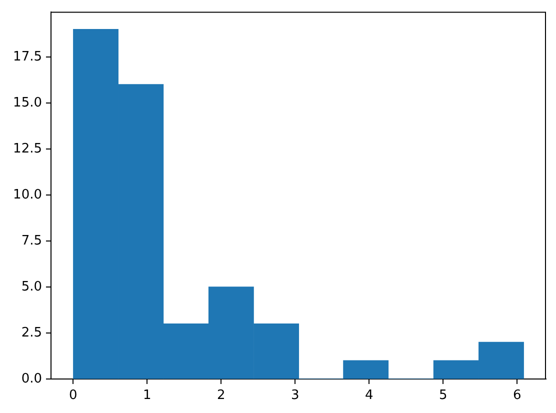 Image resolution: width=556 pixels, height=413 pixels. What do you see at coordinates (295, 396) in the screenshot?
I see `x-tick-label: 3` at bounding box center [295, 396].